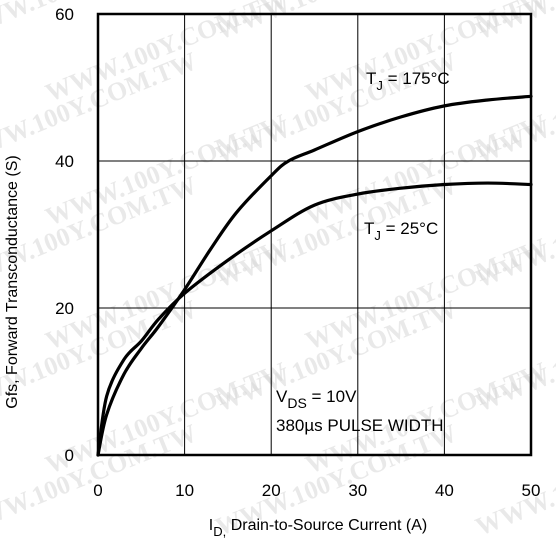 The height and width of the screenshot is (542, 556). What do you see at coordinates (219, 531) in the screenshot?
I see `x-axis-label-sub: D,` at bounding box center [219, 531].